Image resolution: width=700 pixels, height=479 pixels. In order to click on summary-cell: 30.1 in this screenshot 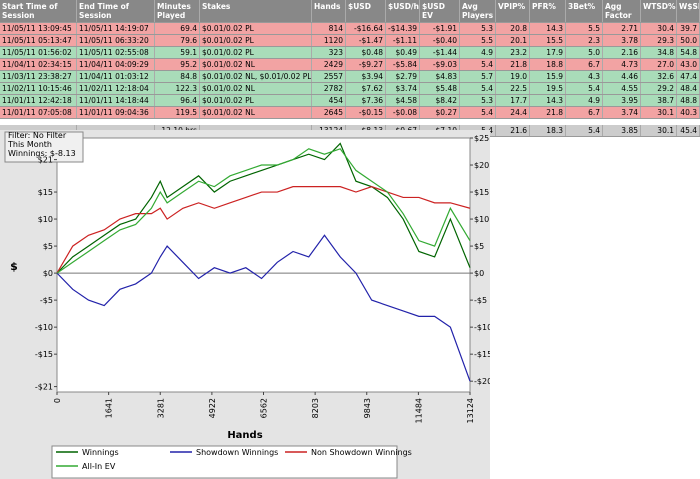, I will do `click(659, 130)`.